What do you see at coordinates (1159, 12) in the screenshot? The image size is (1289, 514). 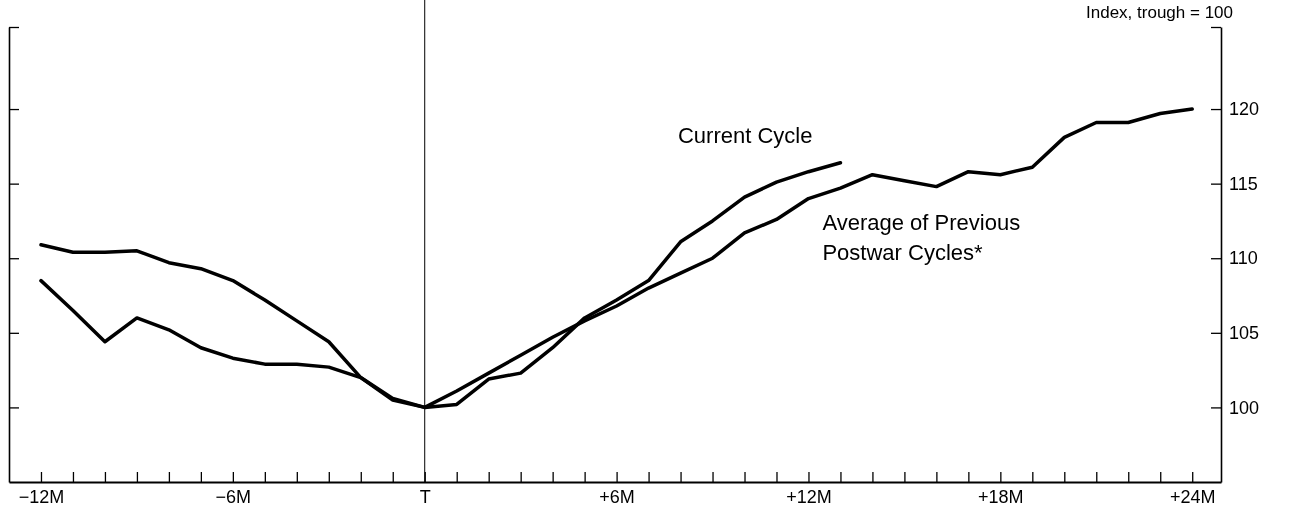 I see `y-axis-title: Index, trough = 100` at bounding box center [1159, 12].